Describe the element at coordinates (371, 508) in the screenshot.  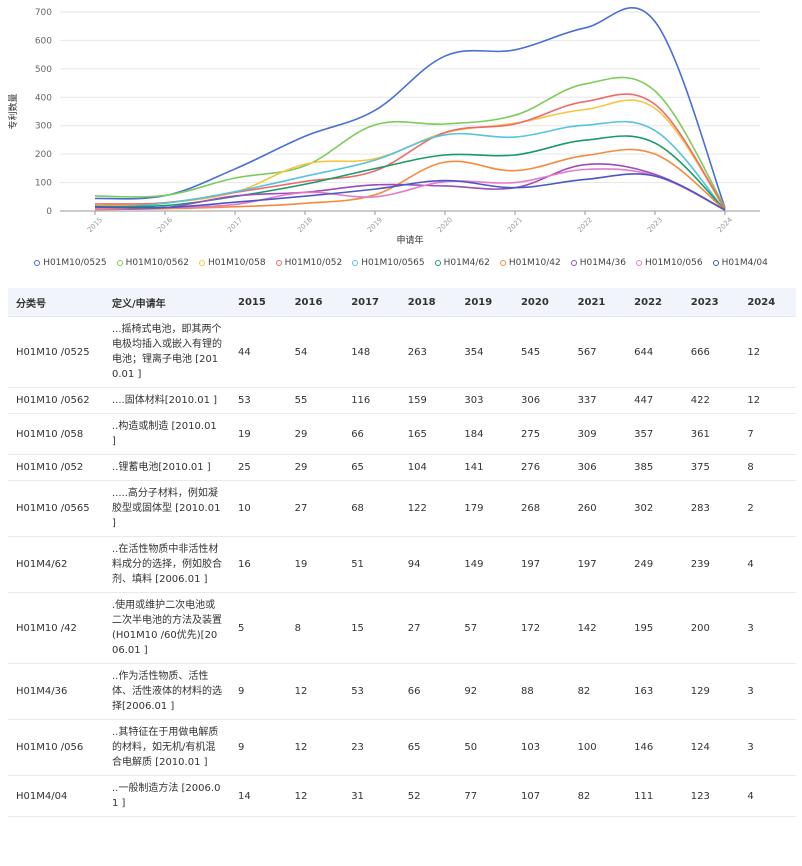
I see `value-cell: 68` at that location.